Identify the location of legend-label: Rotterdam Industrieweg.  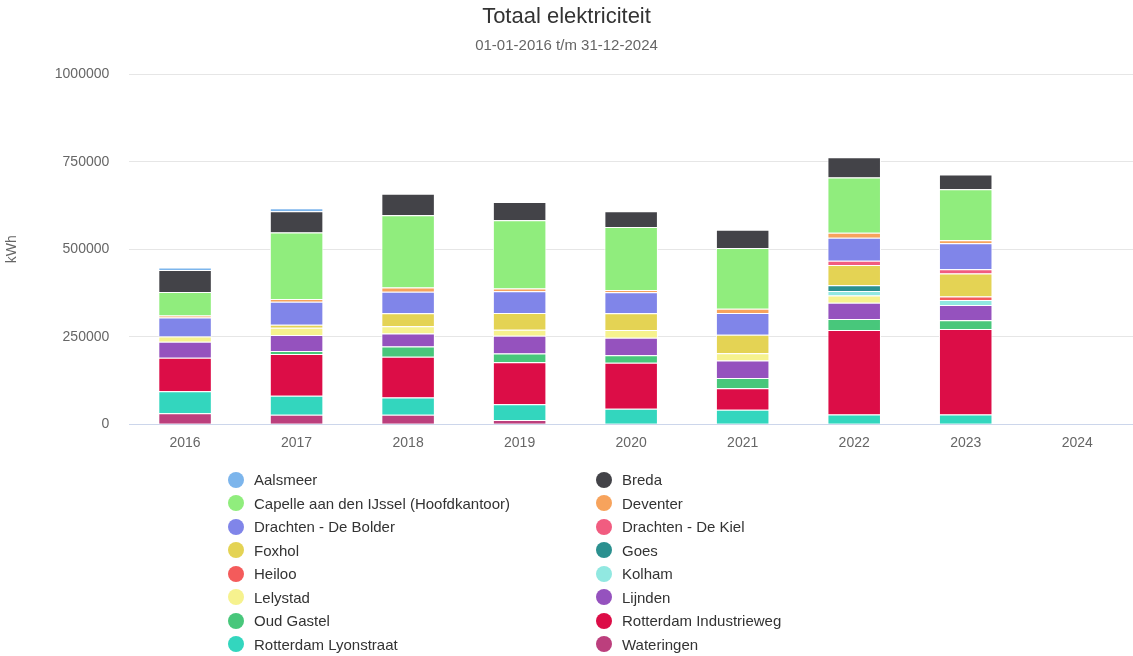
(702, 620).